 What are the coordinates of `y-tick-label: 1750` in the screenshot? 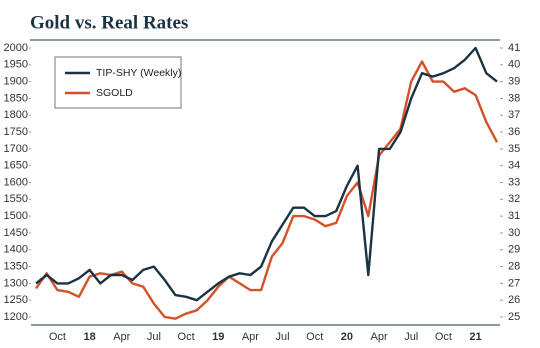 It's located at (16, 132).